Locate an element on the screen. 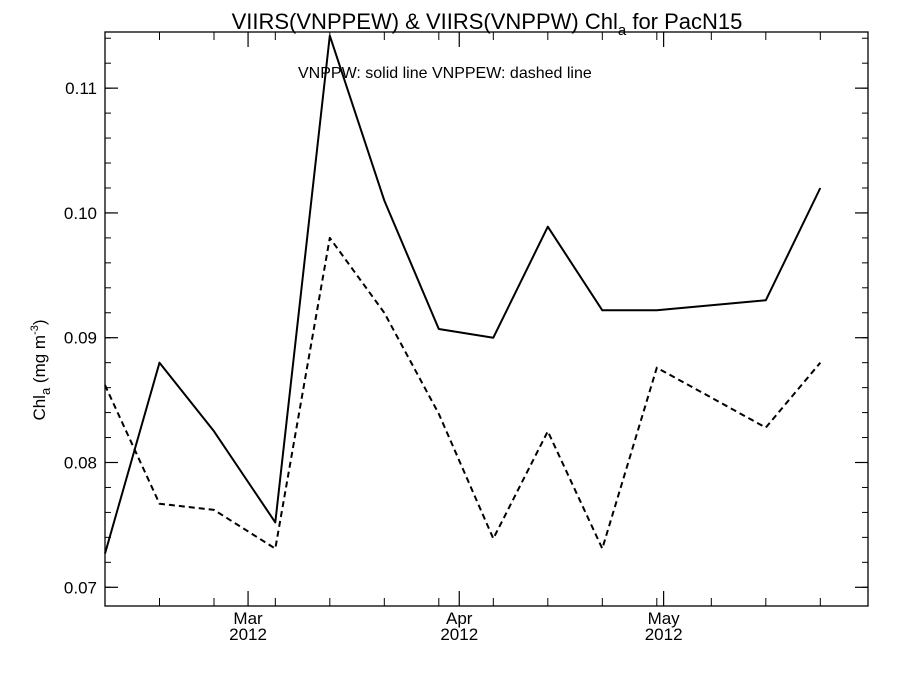 This screenshot has width=900, height=675. chart-title-subscript: a is located at coordinates (622, 30).